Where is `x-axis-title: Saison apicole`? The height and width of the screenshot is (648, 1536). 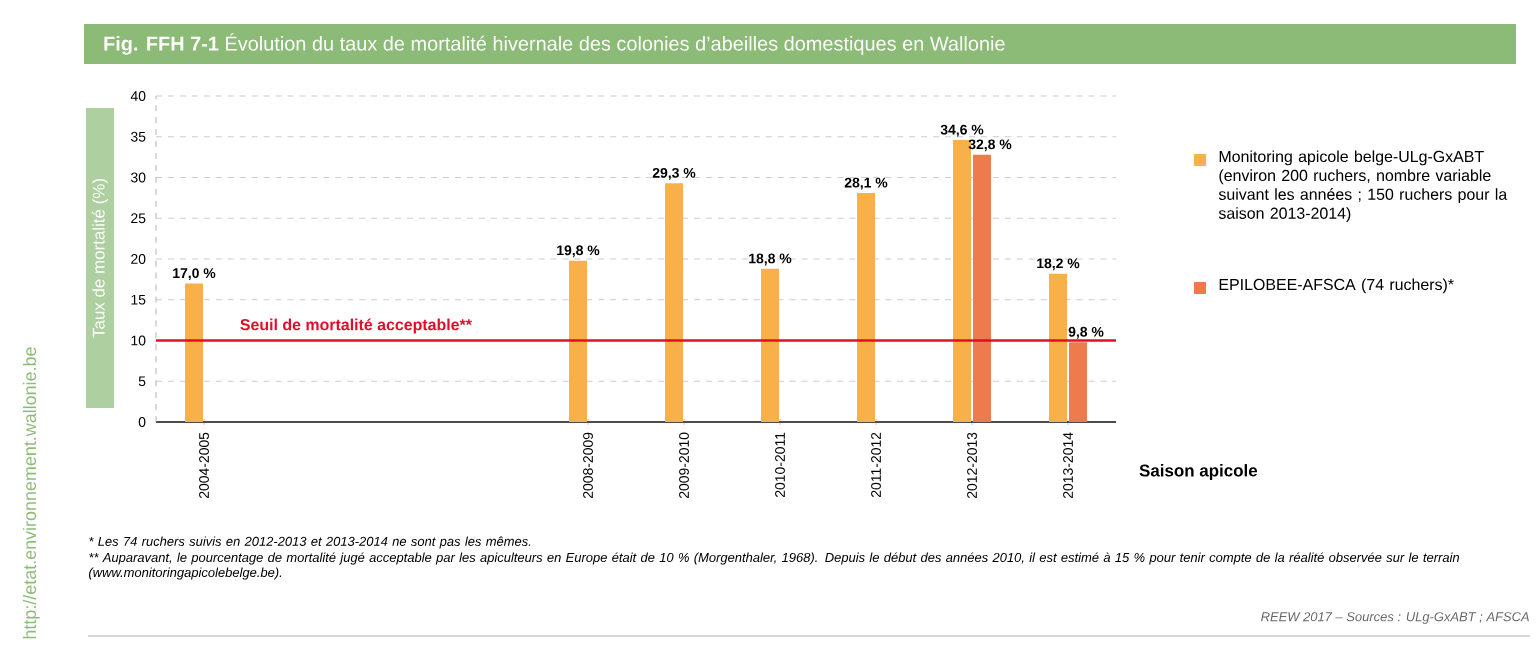 x-axis-title: Saison apicole is located at coordinates (1198, 472).